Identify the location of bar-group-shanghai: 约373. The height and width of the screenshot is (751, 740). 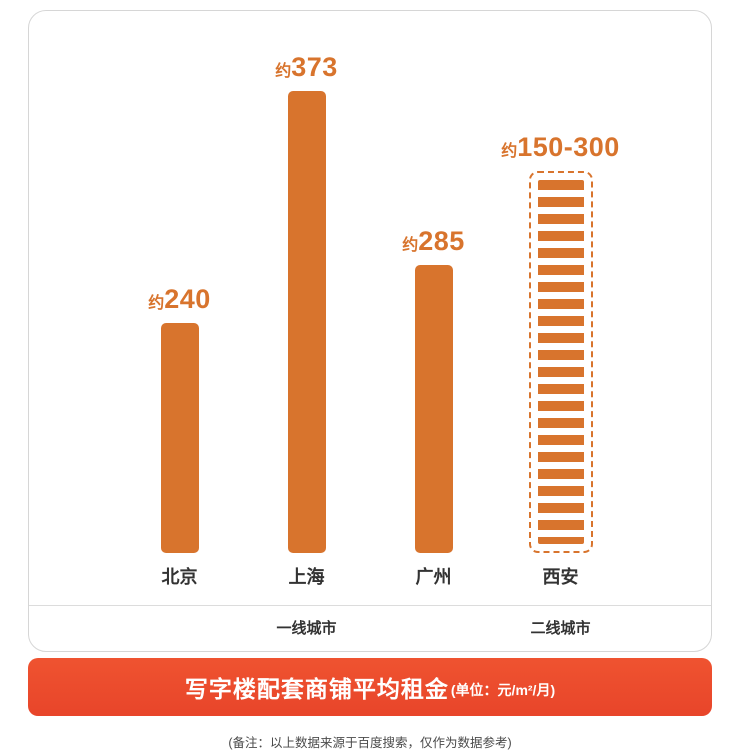
(306, 303).